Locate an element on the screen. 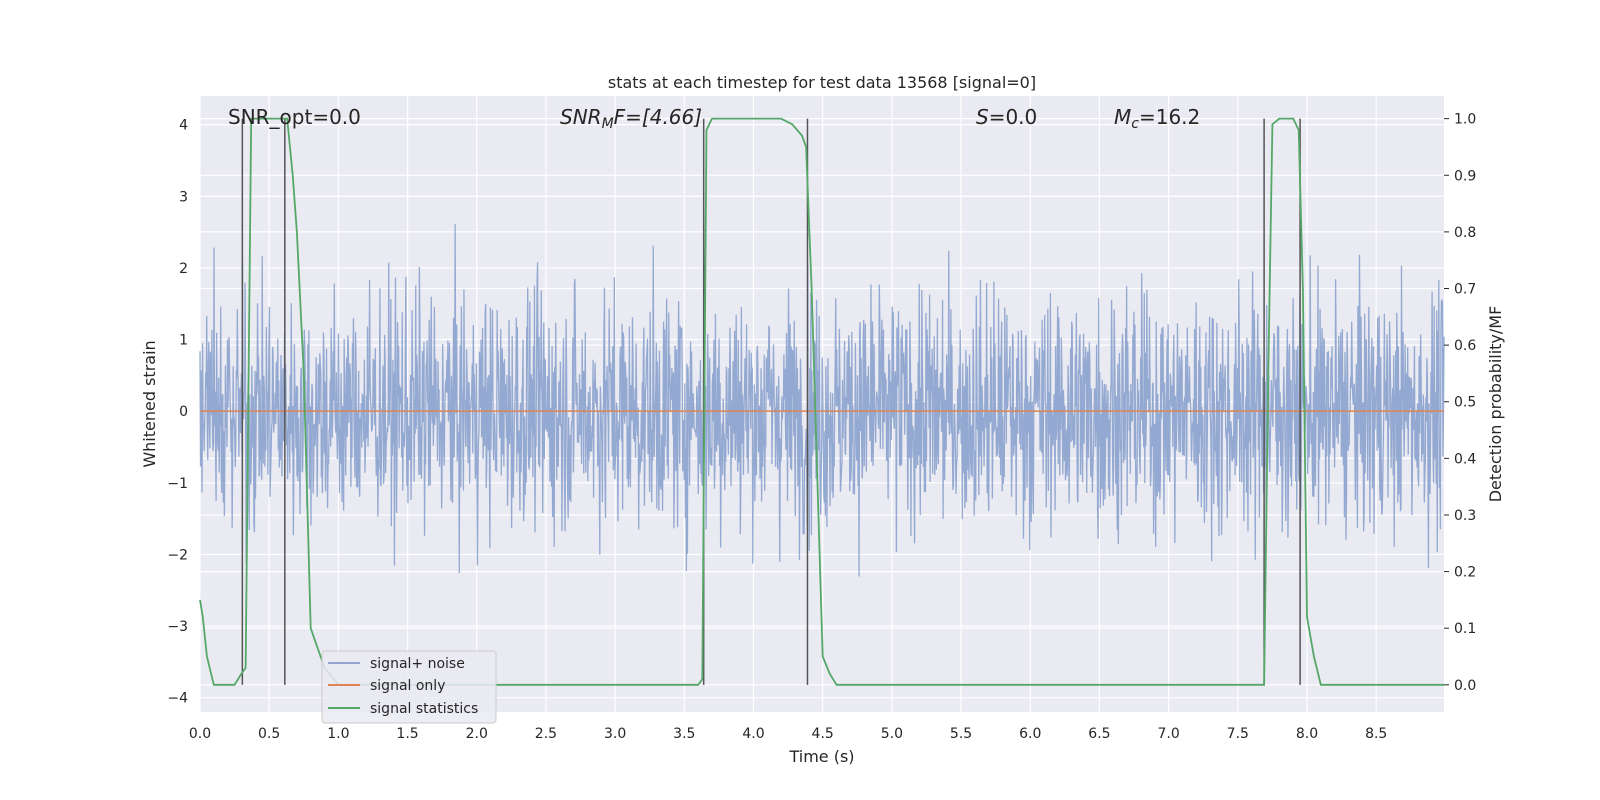  x-tick-label: 4.0 is located at coordinates (753, 734).